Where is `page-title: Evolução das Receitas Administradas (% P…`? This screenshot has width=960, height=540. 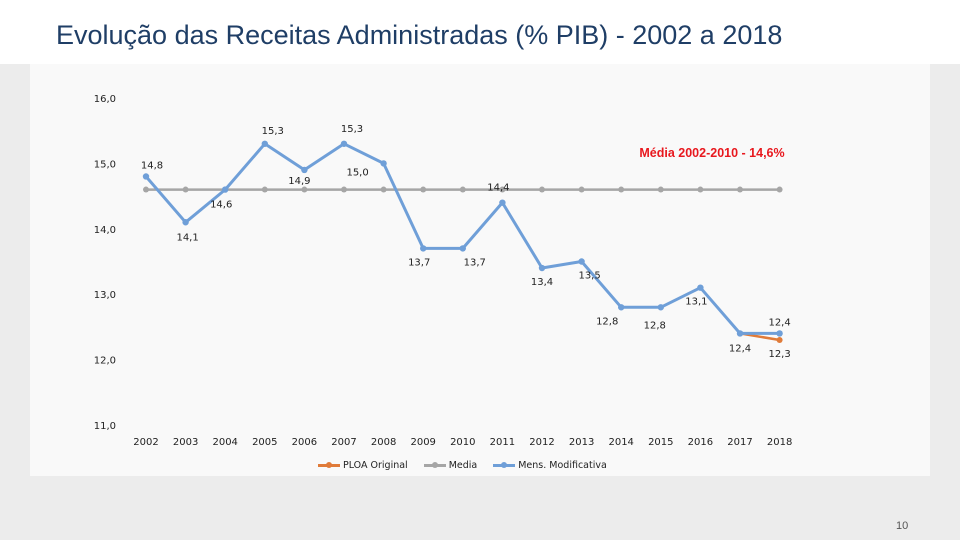 page-title: Evolução das Receitas Administradas (% P… is located at coordinates (419, 35).